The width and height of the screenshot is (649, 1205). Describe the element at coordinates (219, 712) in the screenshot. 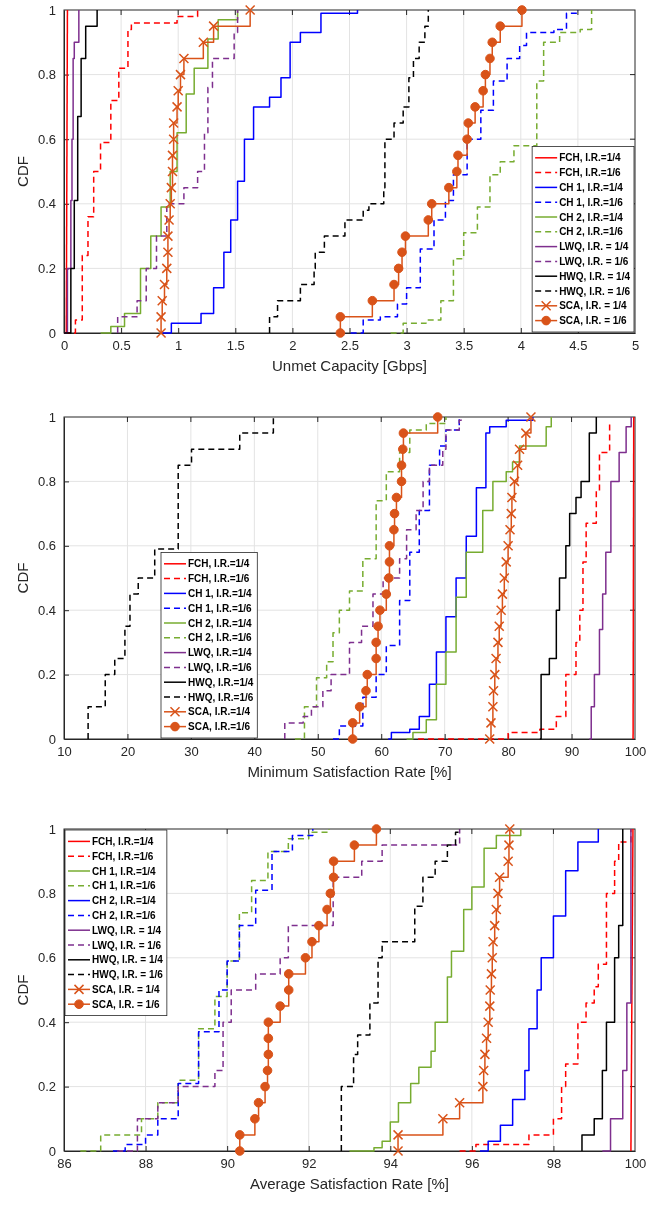

I see `legend-label: SCA, I.R.=1/4` at that location.